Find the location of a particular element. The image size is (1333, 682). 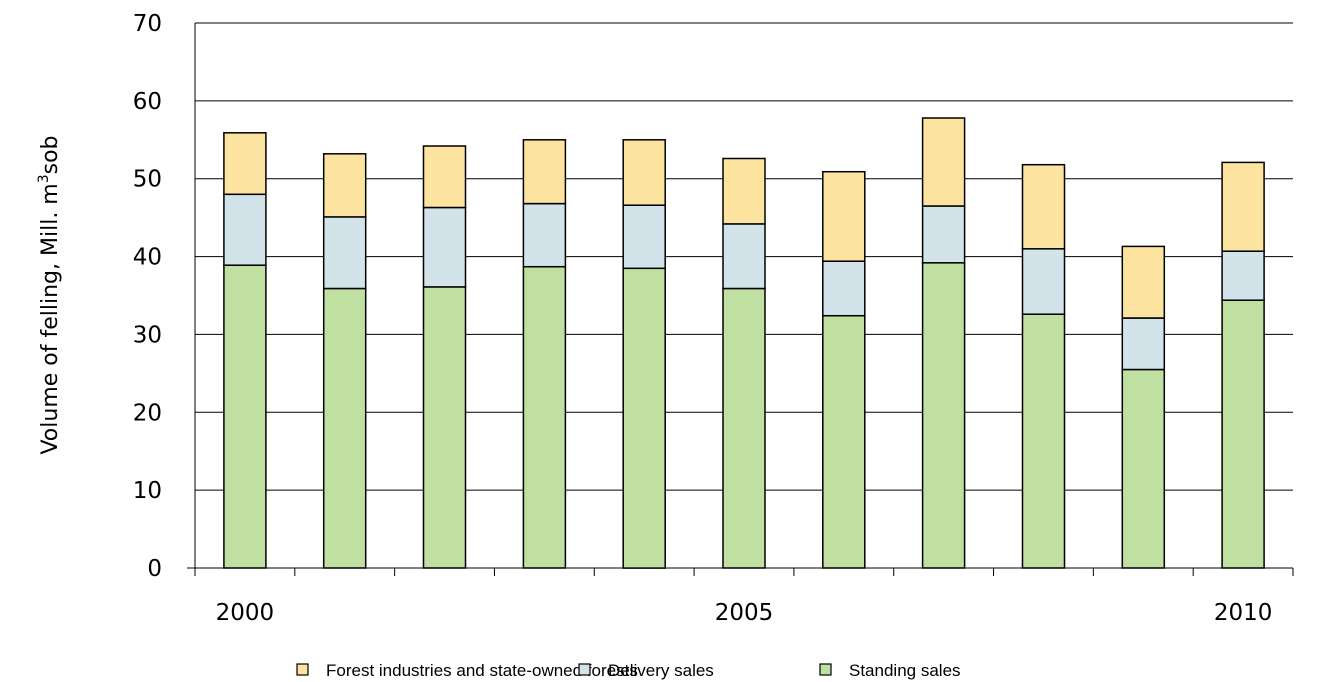

legend-label: Standing sales is located at coordinates (905, 670).